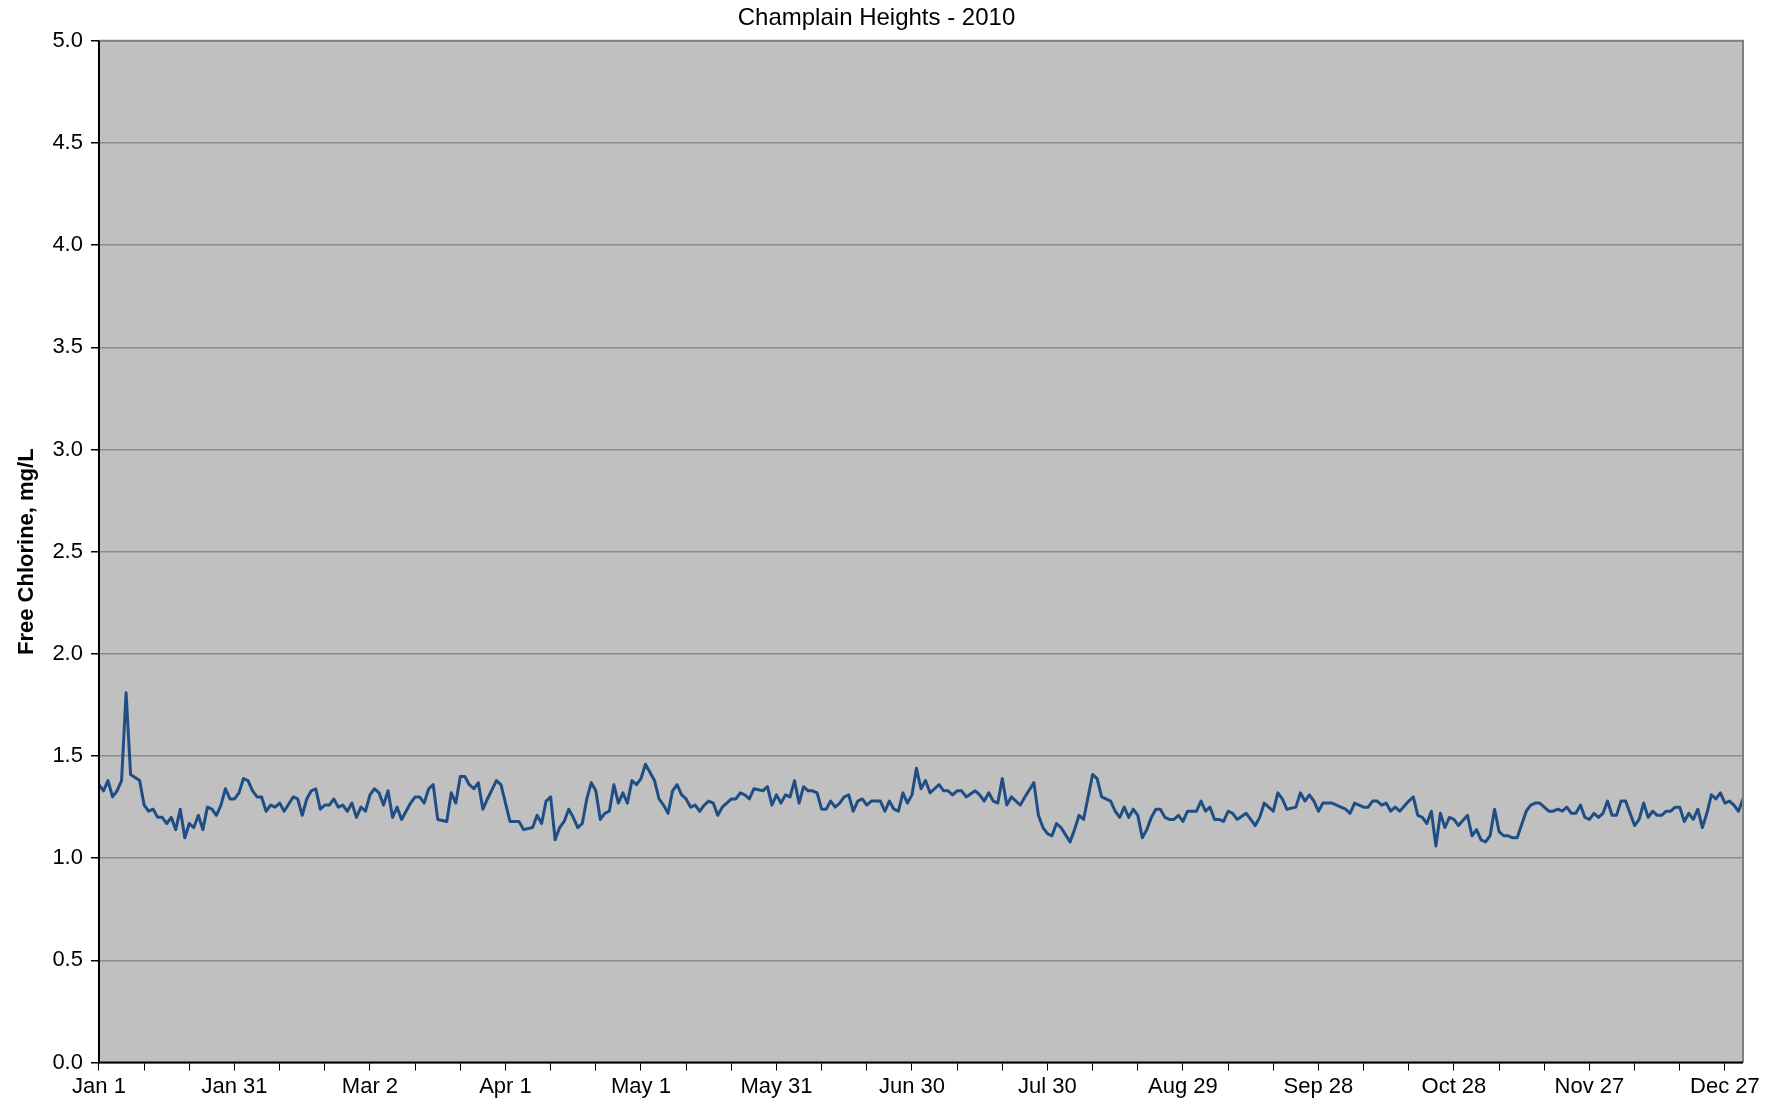 The width and height of the screenshot is (1773, 1109). I want to click on y-tick-label: 5.0, so click(67, 39).